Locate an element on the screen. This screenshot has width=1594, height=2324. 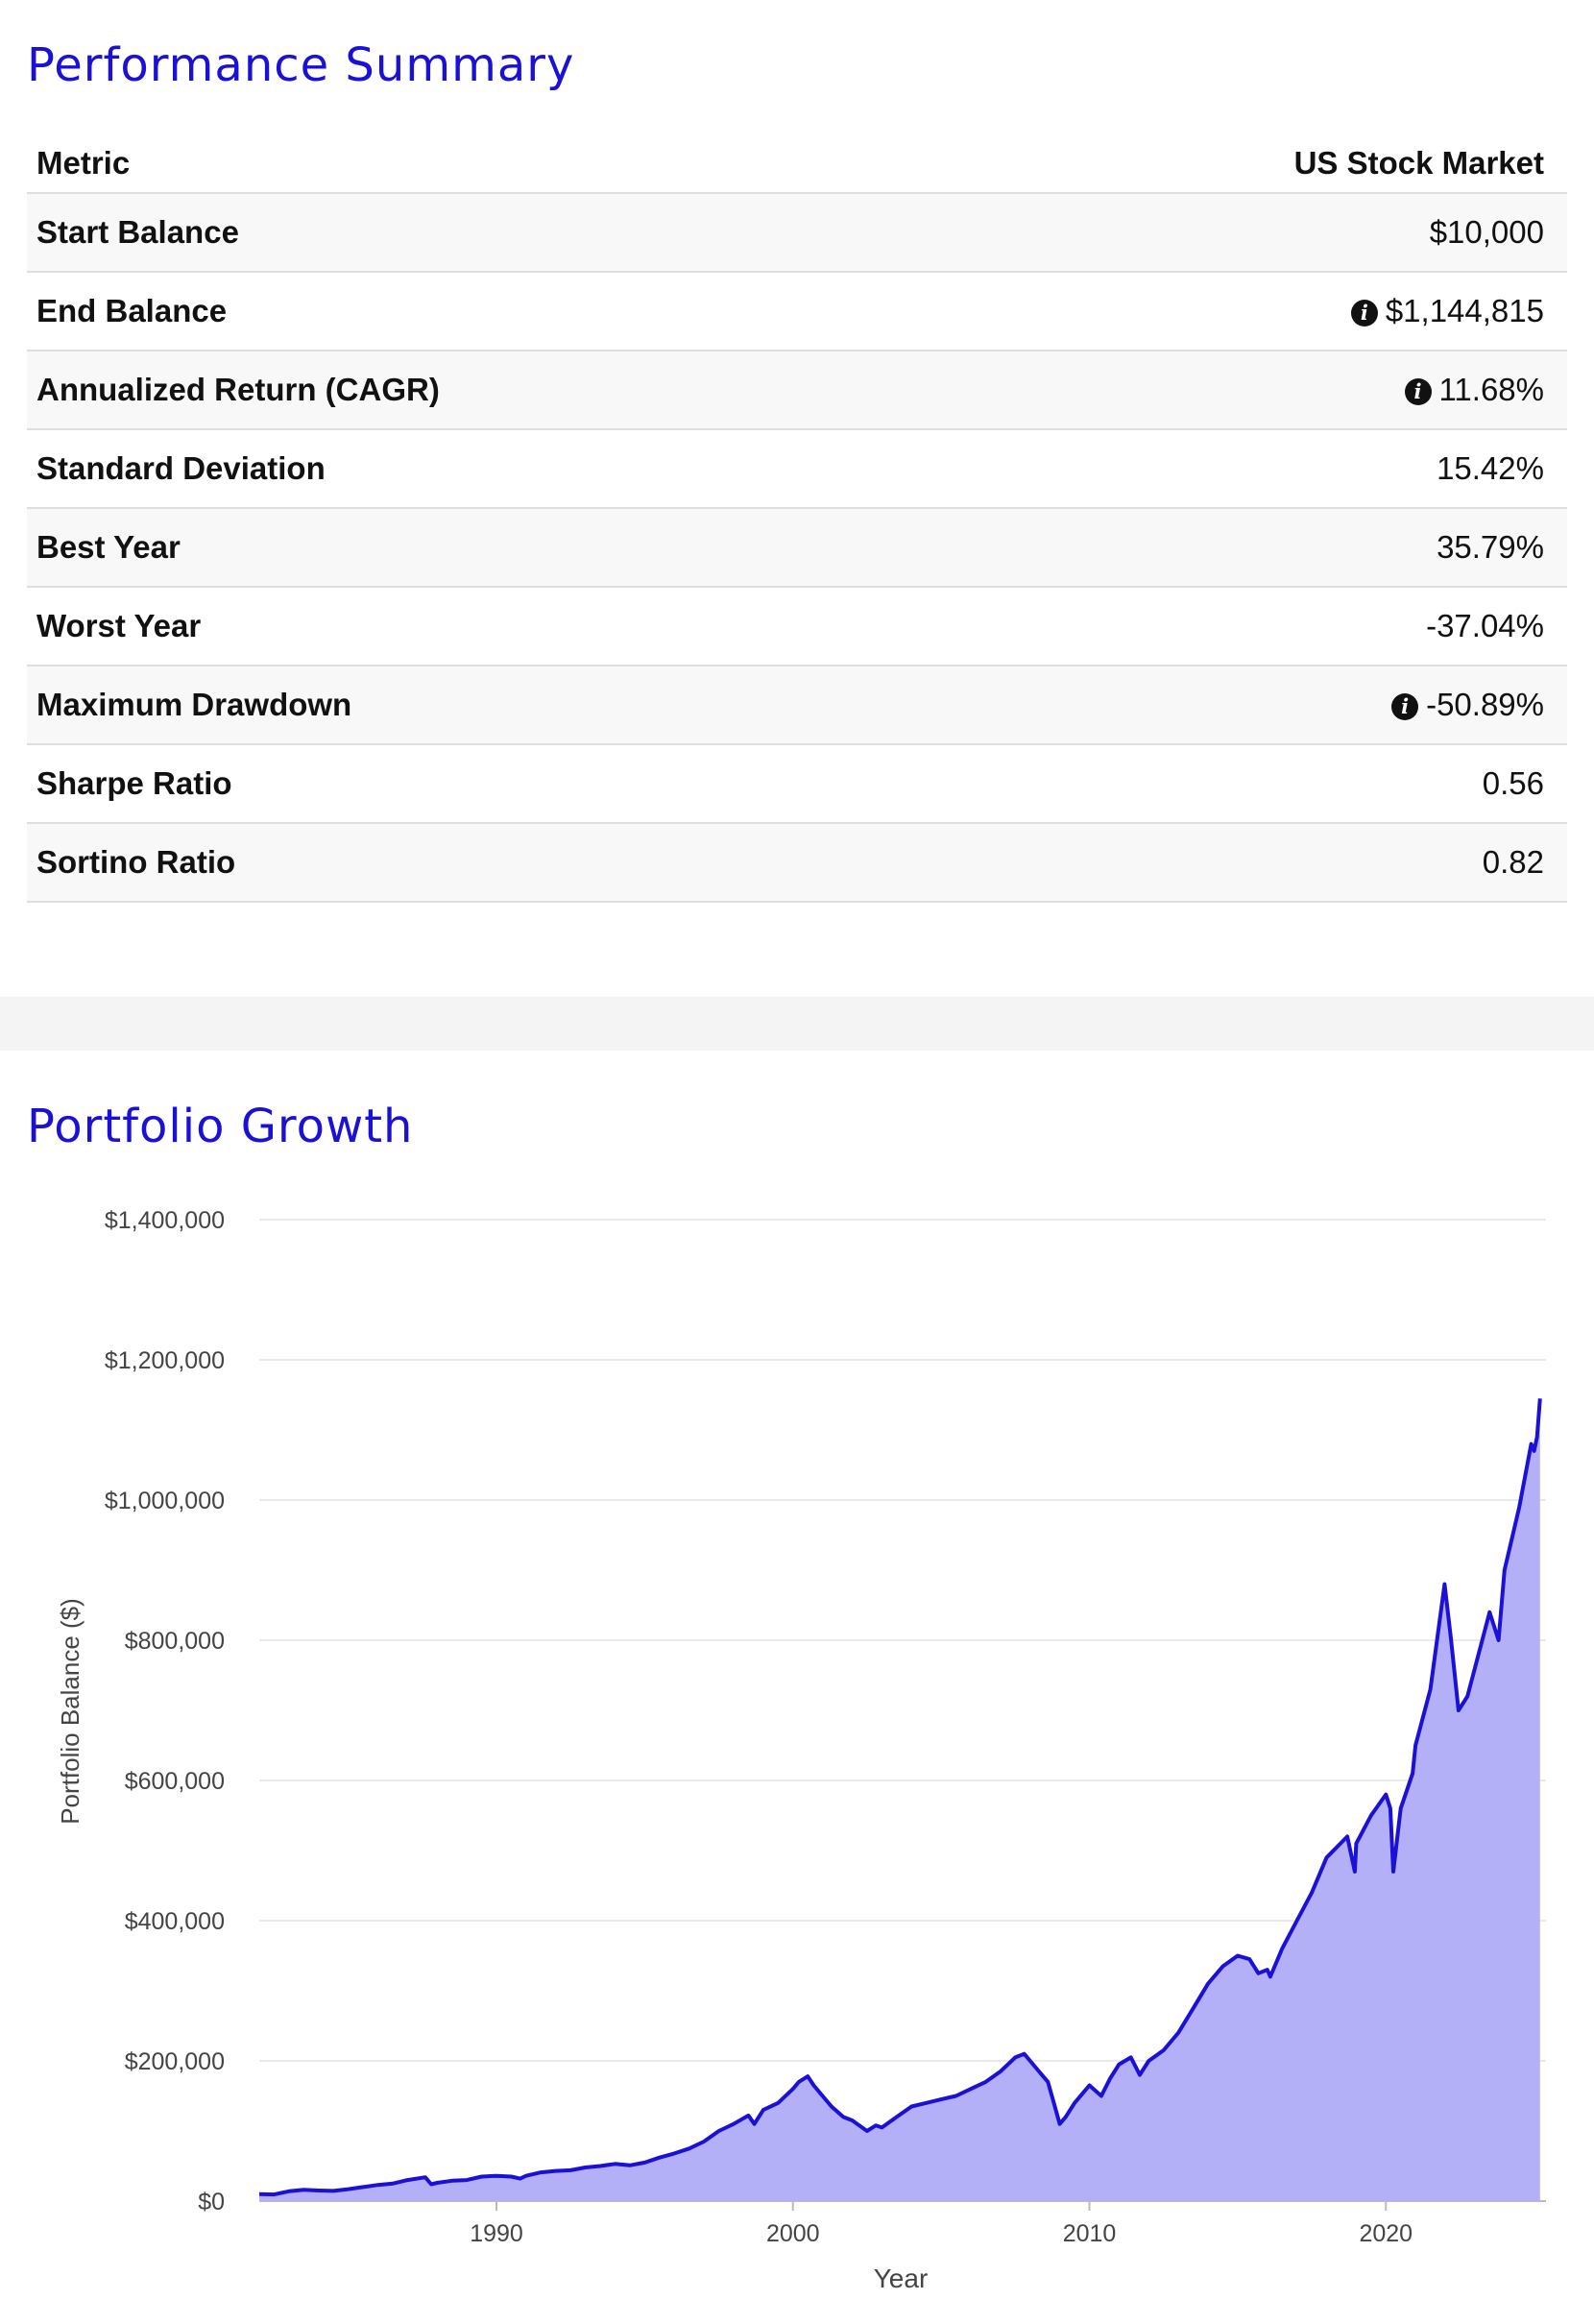
metric-label: Annualized Return (CAGR) is located at coordinates (488, 390).